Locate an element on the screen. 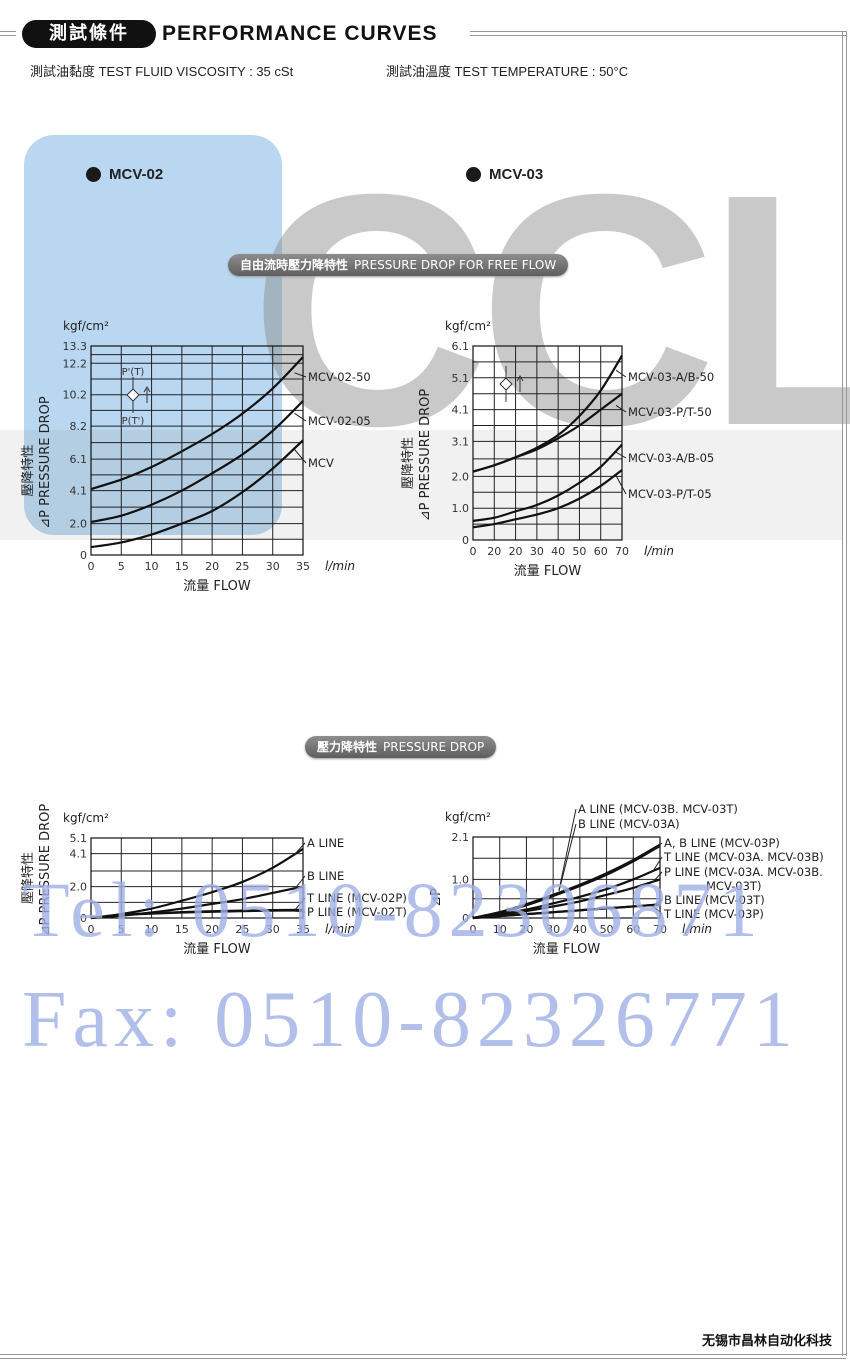 Image resolution: width=850 pixels, height=1360 pixels. frame-line-right is located at coordinates (844, 693).